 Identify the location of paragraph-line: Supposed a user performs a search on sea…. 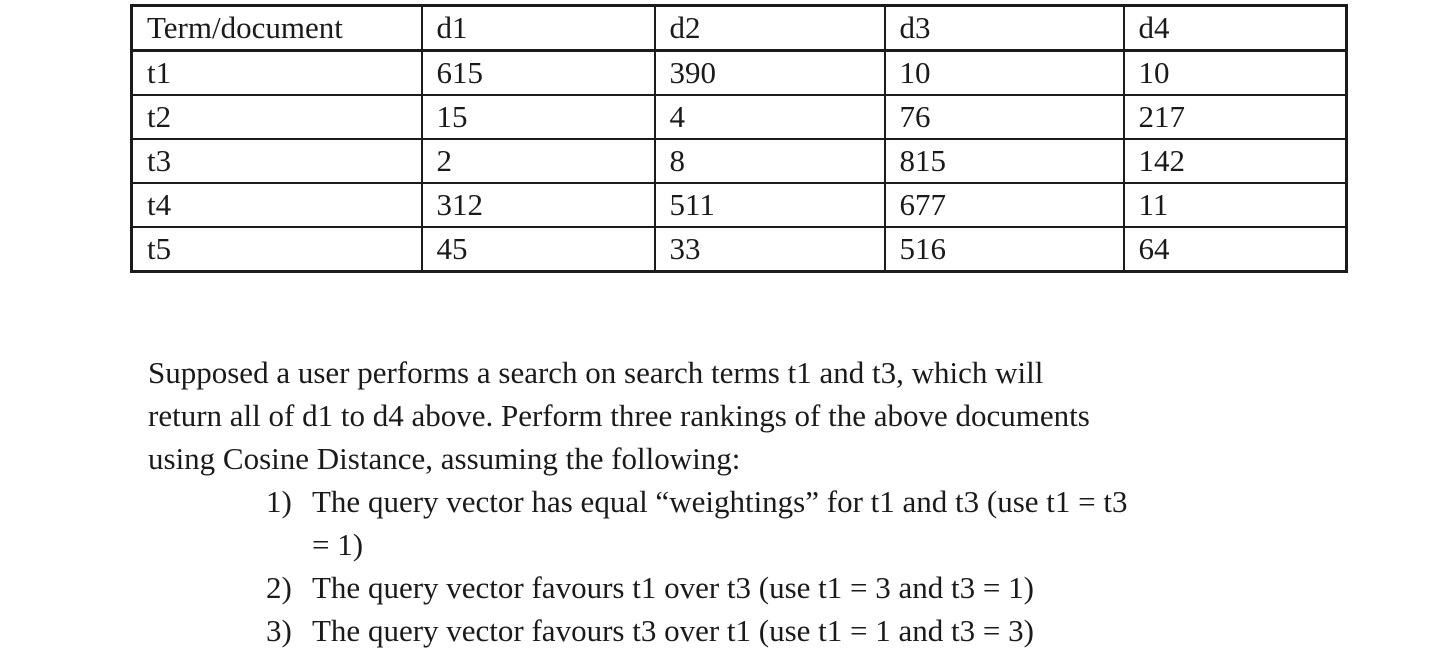
(596, 372).